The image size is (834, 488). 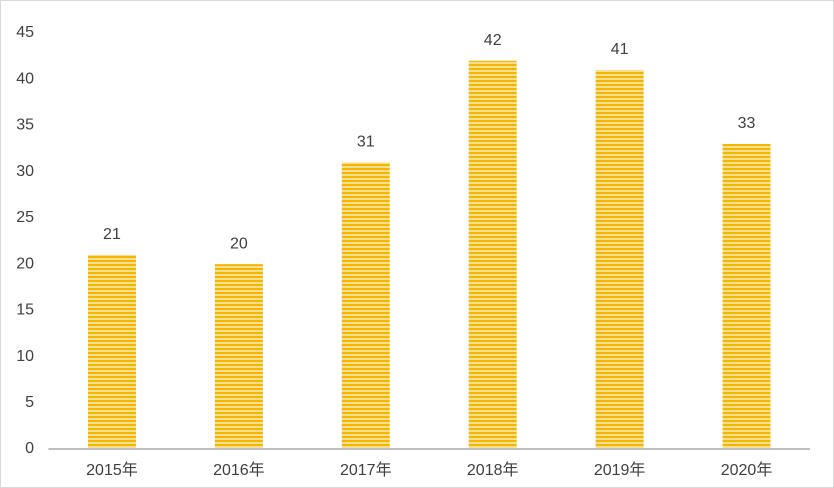 What do you see at coordinates (25, 78) in the screenshot?
I see `y-tick-label: 40` at bounding box center [25, 78].